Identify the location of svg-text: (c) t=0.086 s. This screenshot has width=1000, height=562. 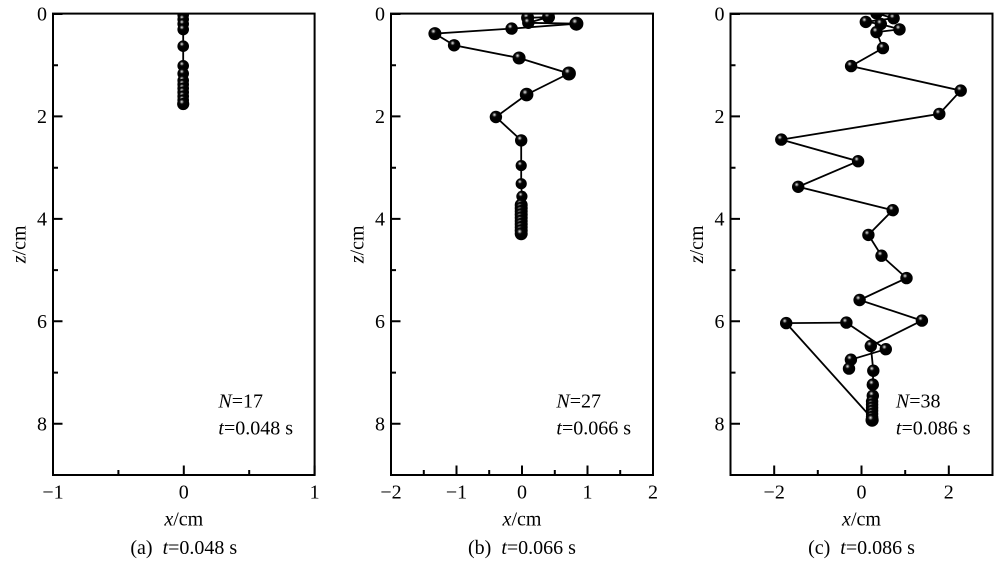
(861, 548).